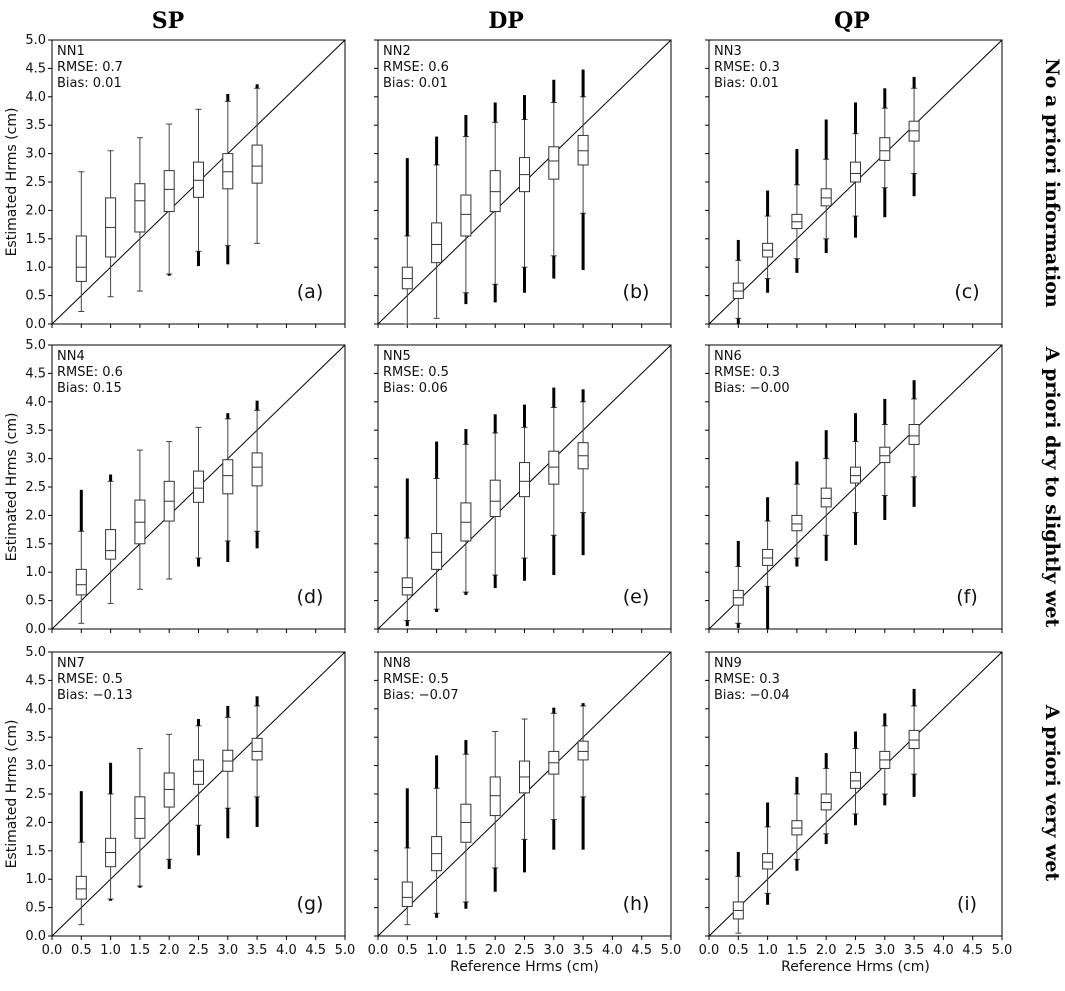 This screenshot has width=1065, height=991. Describe the element at coordinates (35, 822) in the screenshot. I see `y-tick-label: 2.0` at that location.